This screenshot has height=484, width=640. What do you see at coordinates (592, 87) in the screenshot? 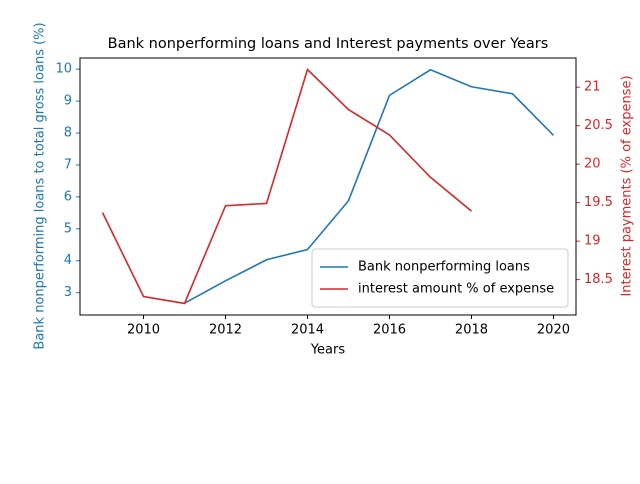
I see `y2-tick-label: 21` at bounding box center [592, 87].